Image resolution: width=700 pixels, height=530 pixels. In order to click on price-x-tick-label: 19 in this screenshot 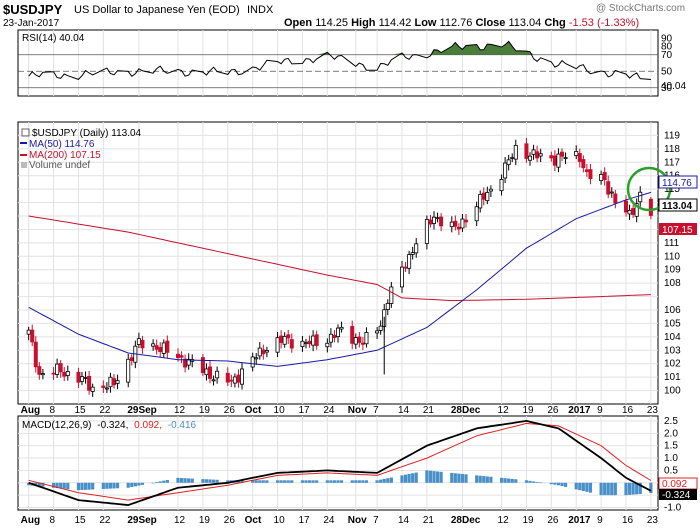, I will do `click(205, 410)`.